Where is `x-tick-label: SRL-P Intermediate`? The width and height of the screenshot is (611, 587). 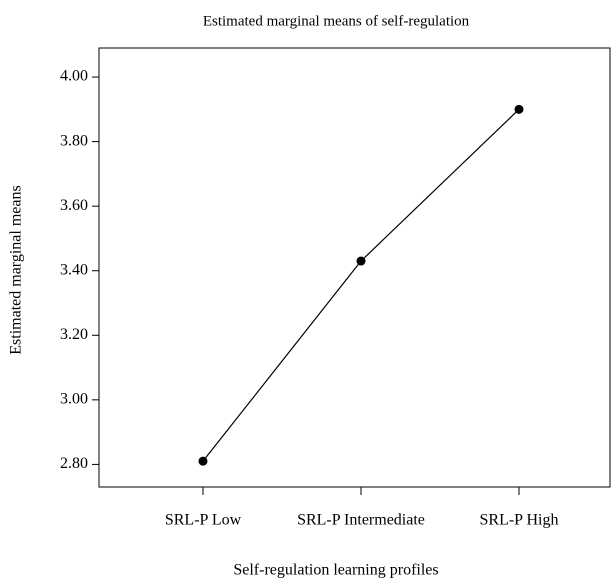
x-tick-label: SRL-P Intermediate is located at coordinates (361, 520).